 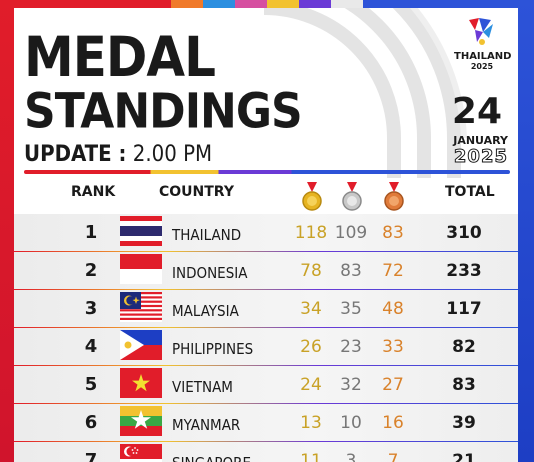 I want to click on rank-cell: 4, so click(x=91, y=347).